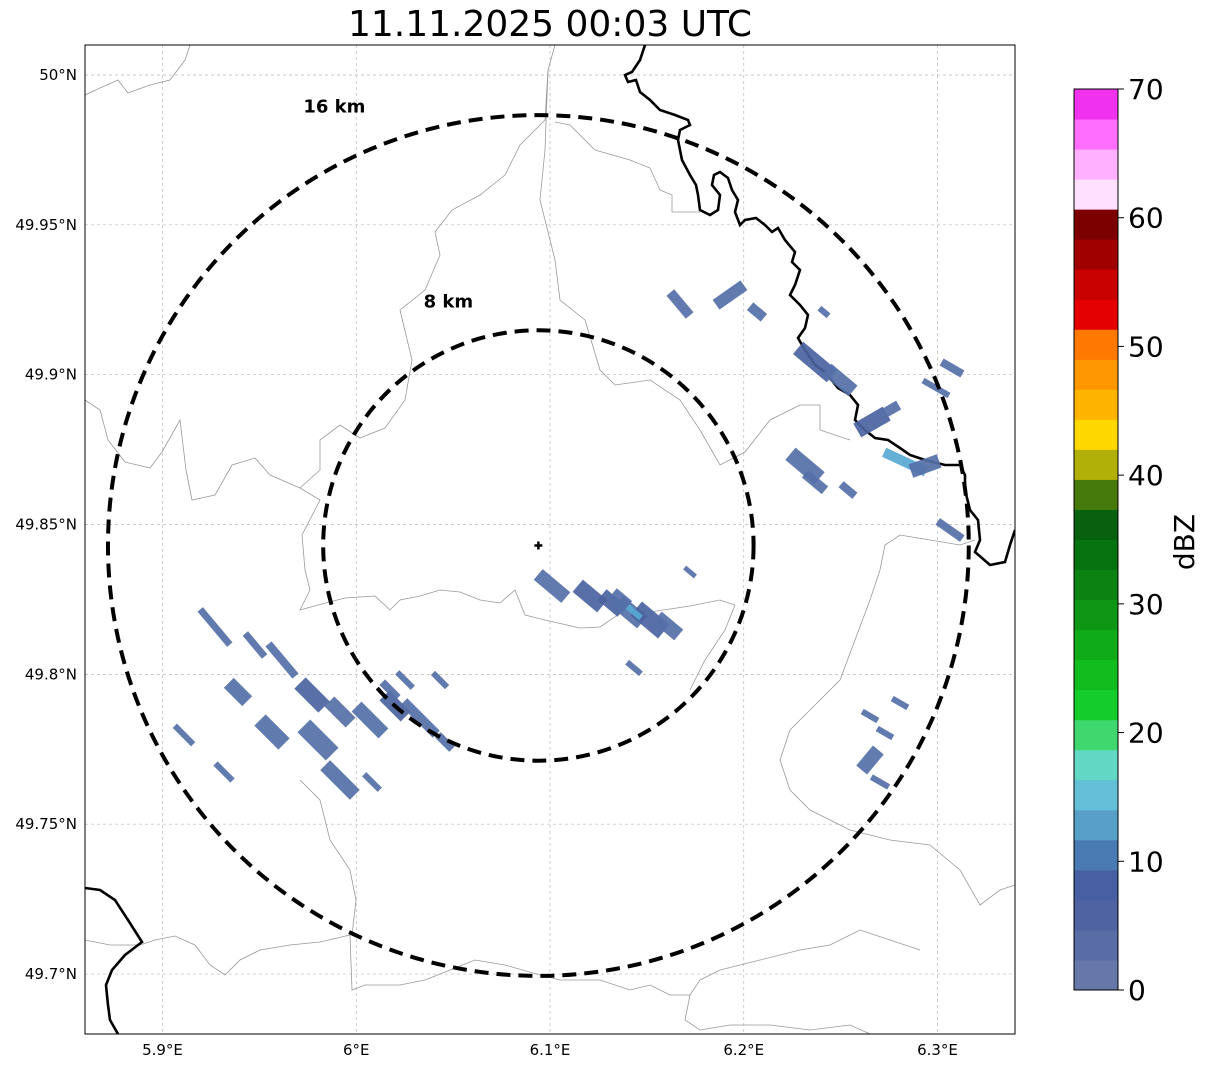  What do you see at coordinates (937, 1050) in the screenshot?
I see `x-tick-label: 6.3°E` at bounding box center [937, 1050].